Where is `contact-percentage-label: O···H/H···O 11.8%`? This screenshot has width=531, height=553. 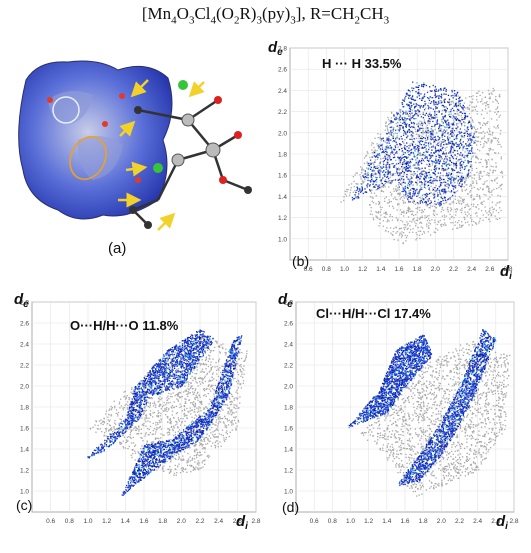 contact-percentage-label: O···H/H···O 11.8% is located at coordinates (124, 325).